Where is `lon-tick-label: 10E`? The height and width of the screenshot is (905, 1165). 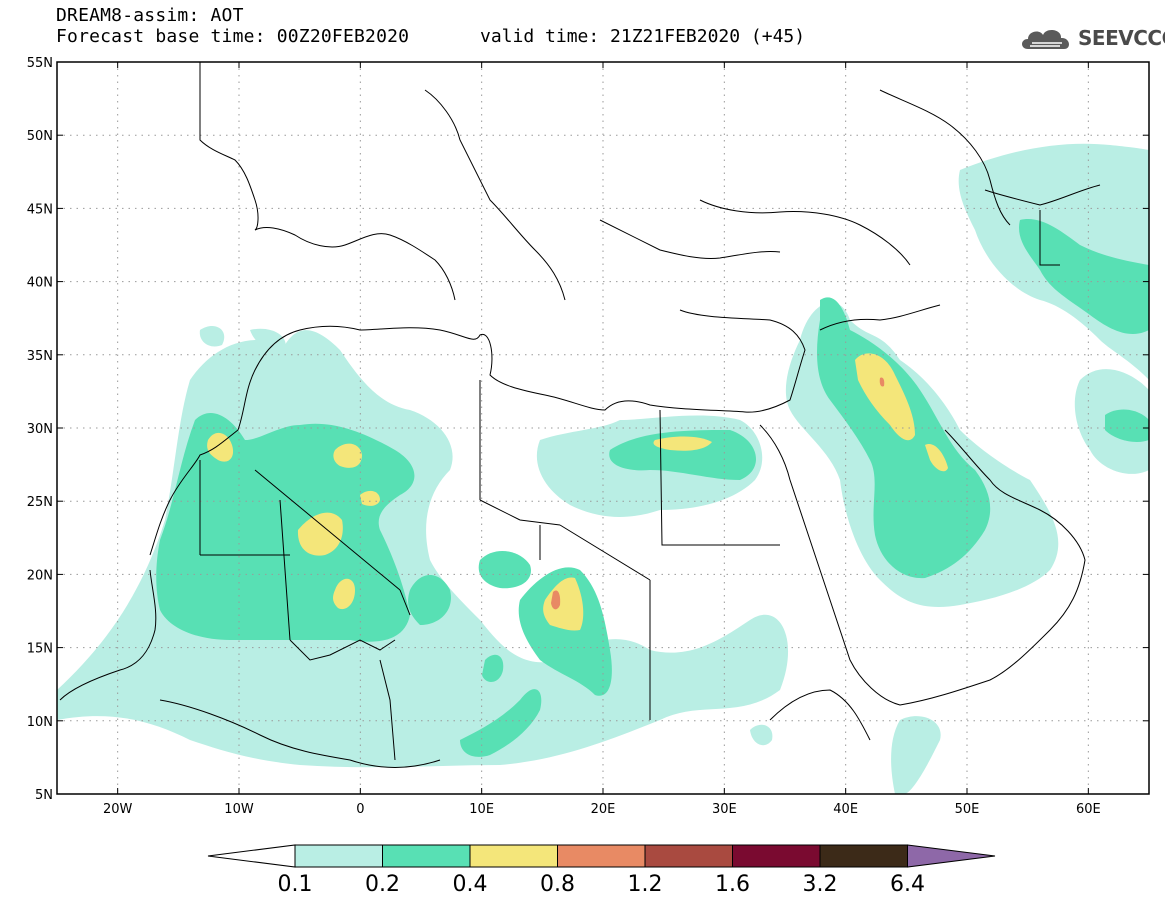 lon-tick-label: 10E is located at coordinates (481, 809).